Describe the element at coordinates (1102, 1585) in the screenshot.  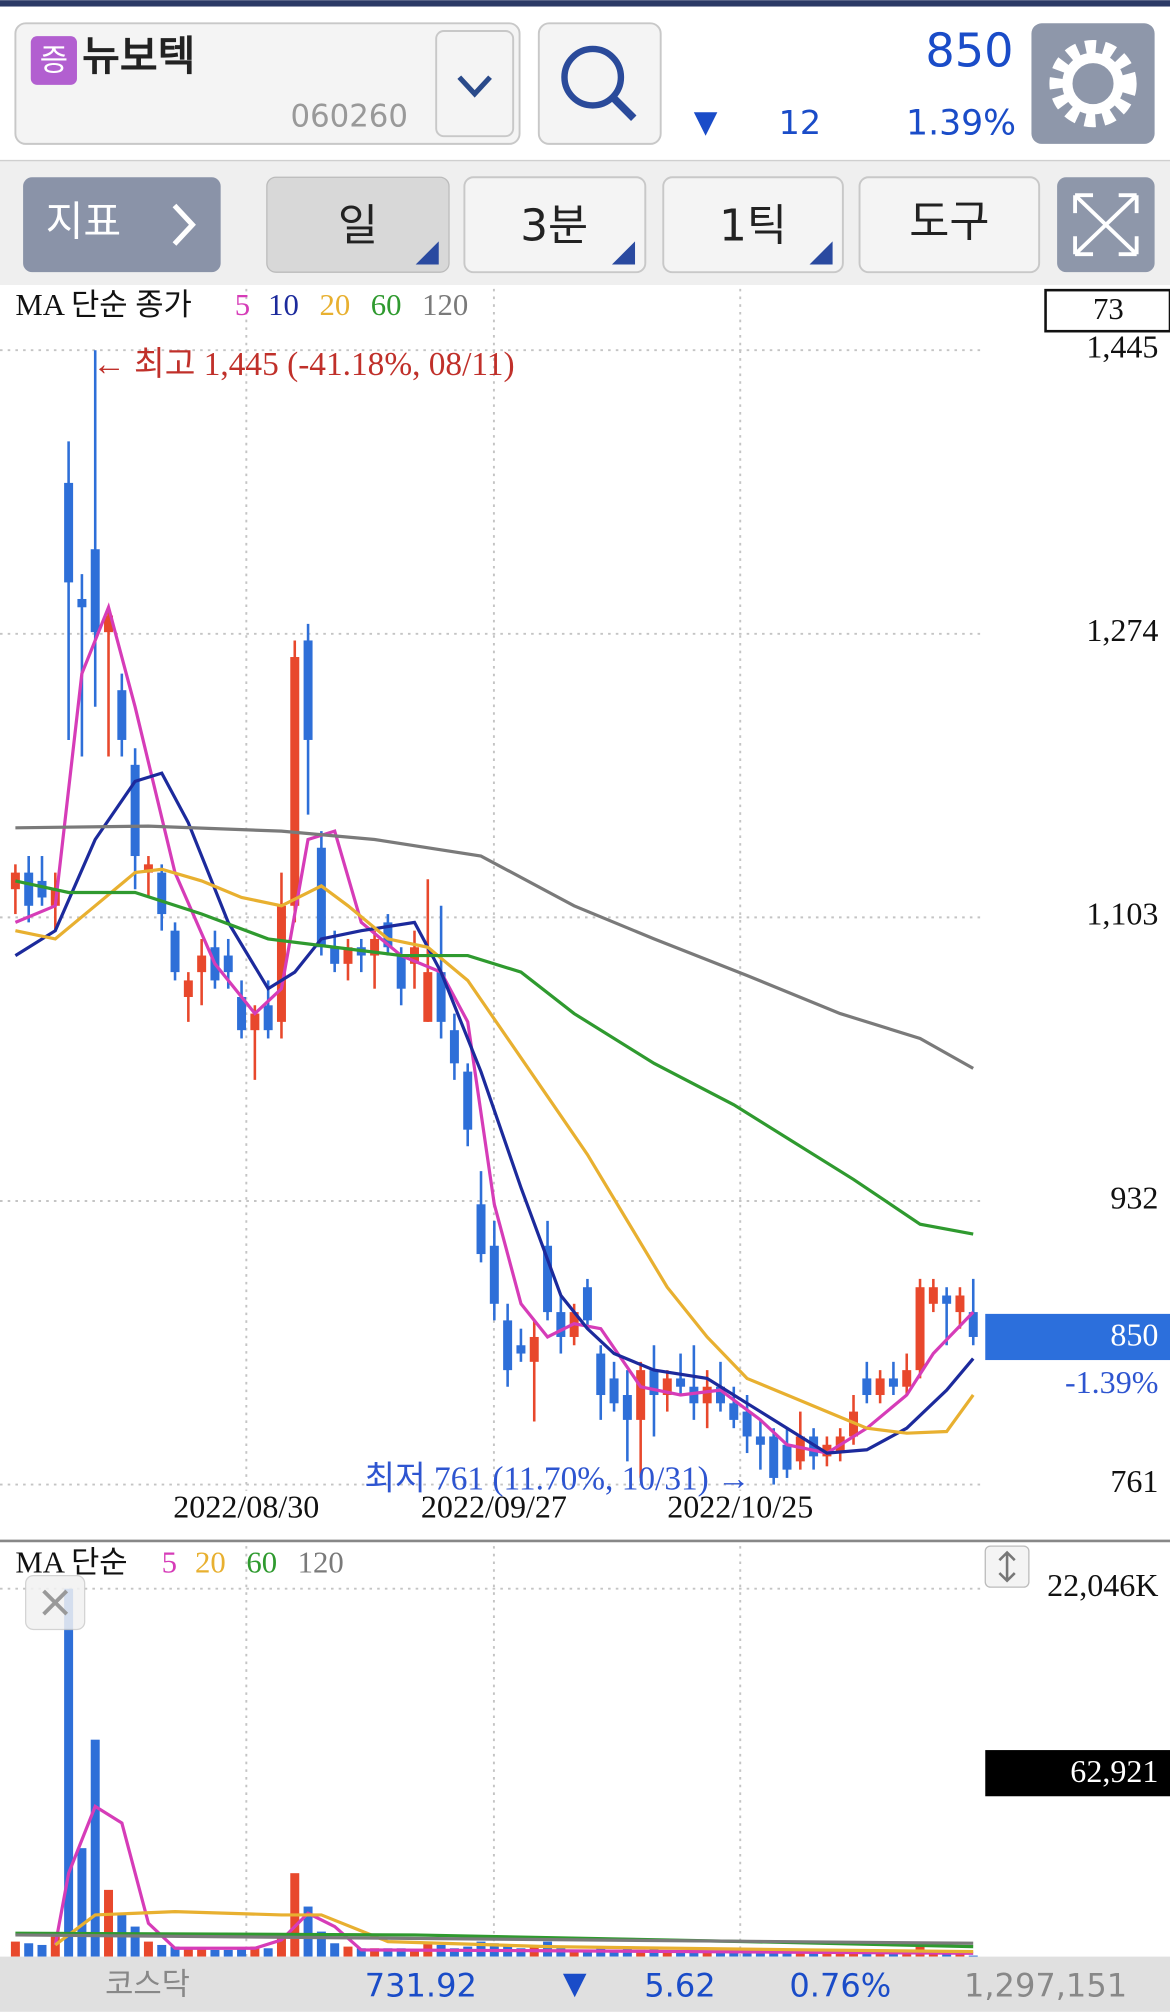
I see `volume-tick-label: 22,046K` at that location.